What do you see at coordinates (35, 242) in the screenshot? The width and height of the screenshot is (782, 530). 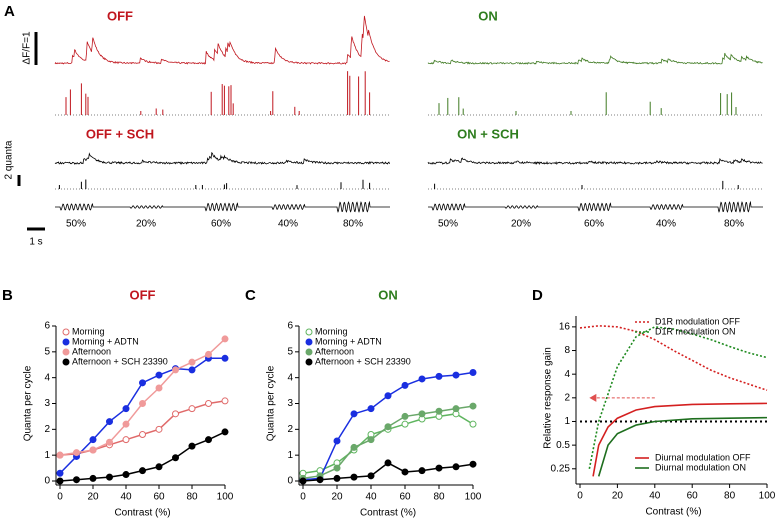 I see `scale-label: 1 s` at bounding box center [35, 242].